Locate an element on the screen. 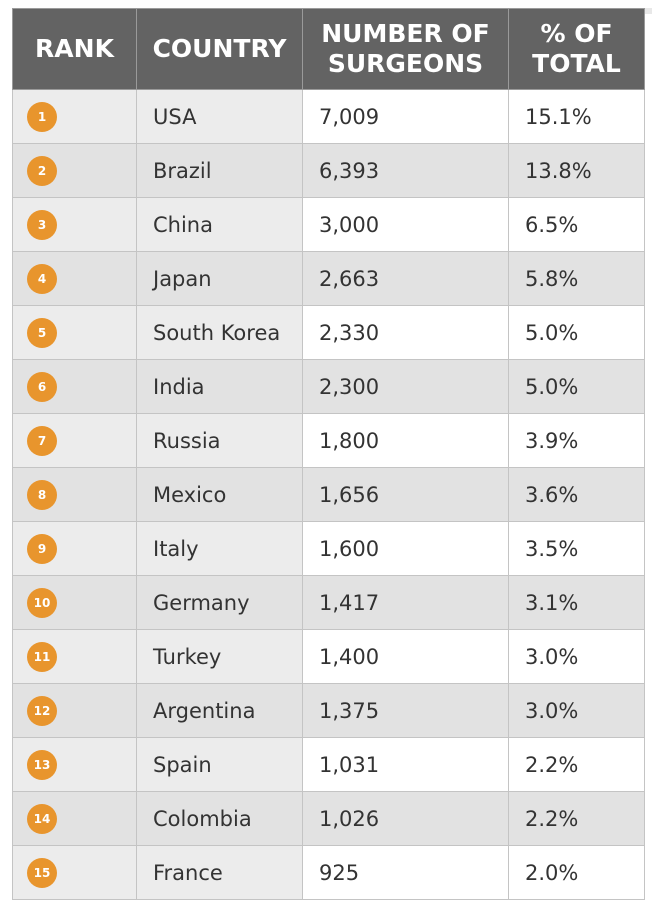  table-row: 11 Turkey 1,400 3.0% is located at coordinates (328, 656).